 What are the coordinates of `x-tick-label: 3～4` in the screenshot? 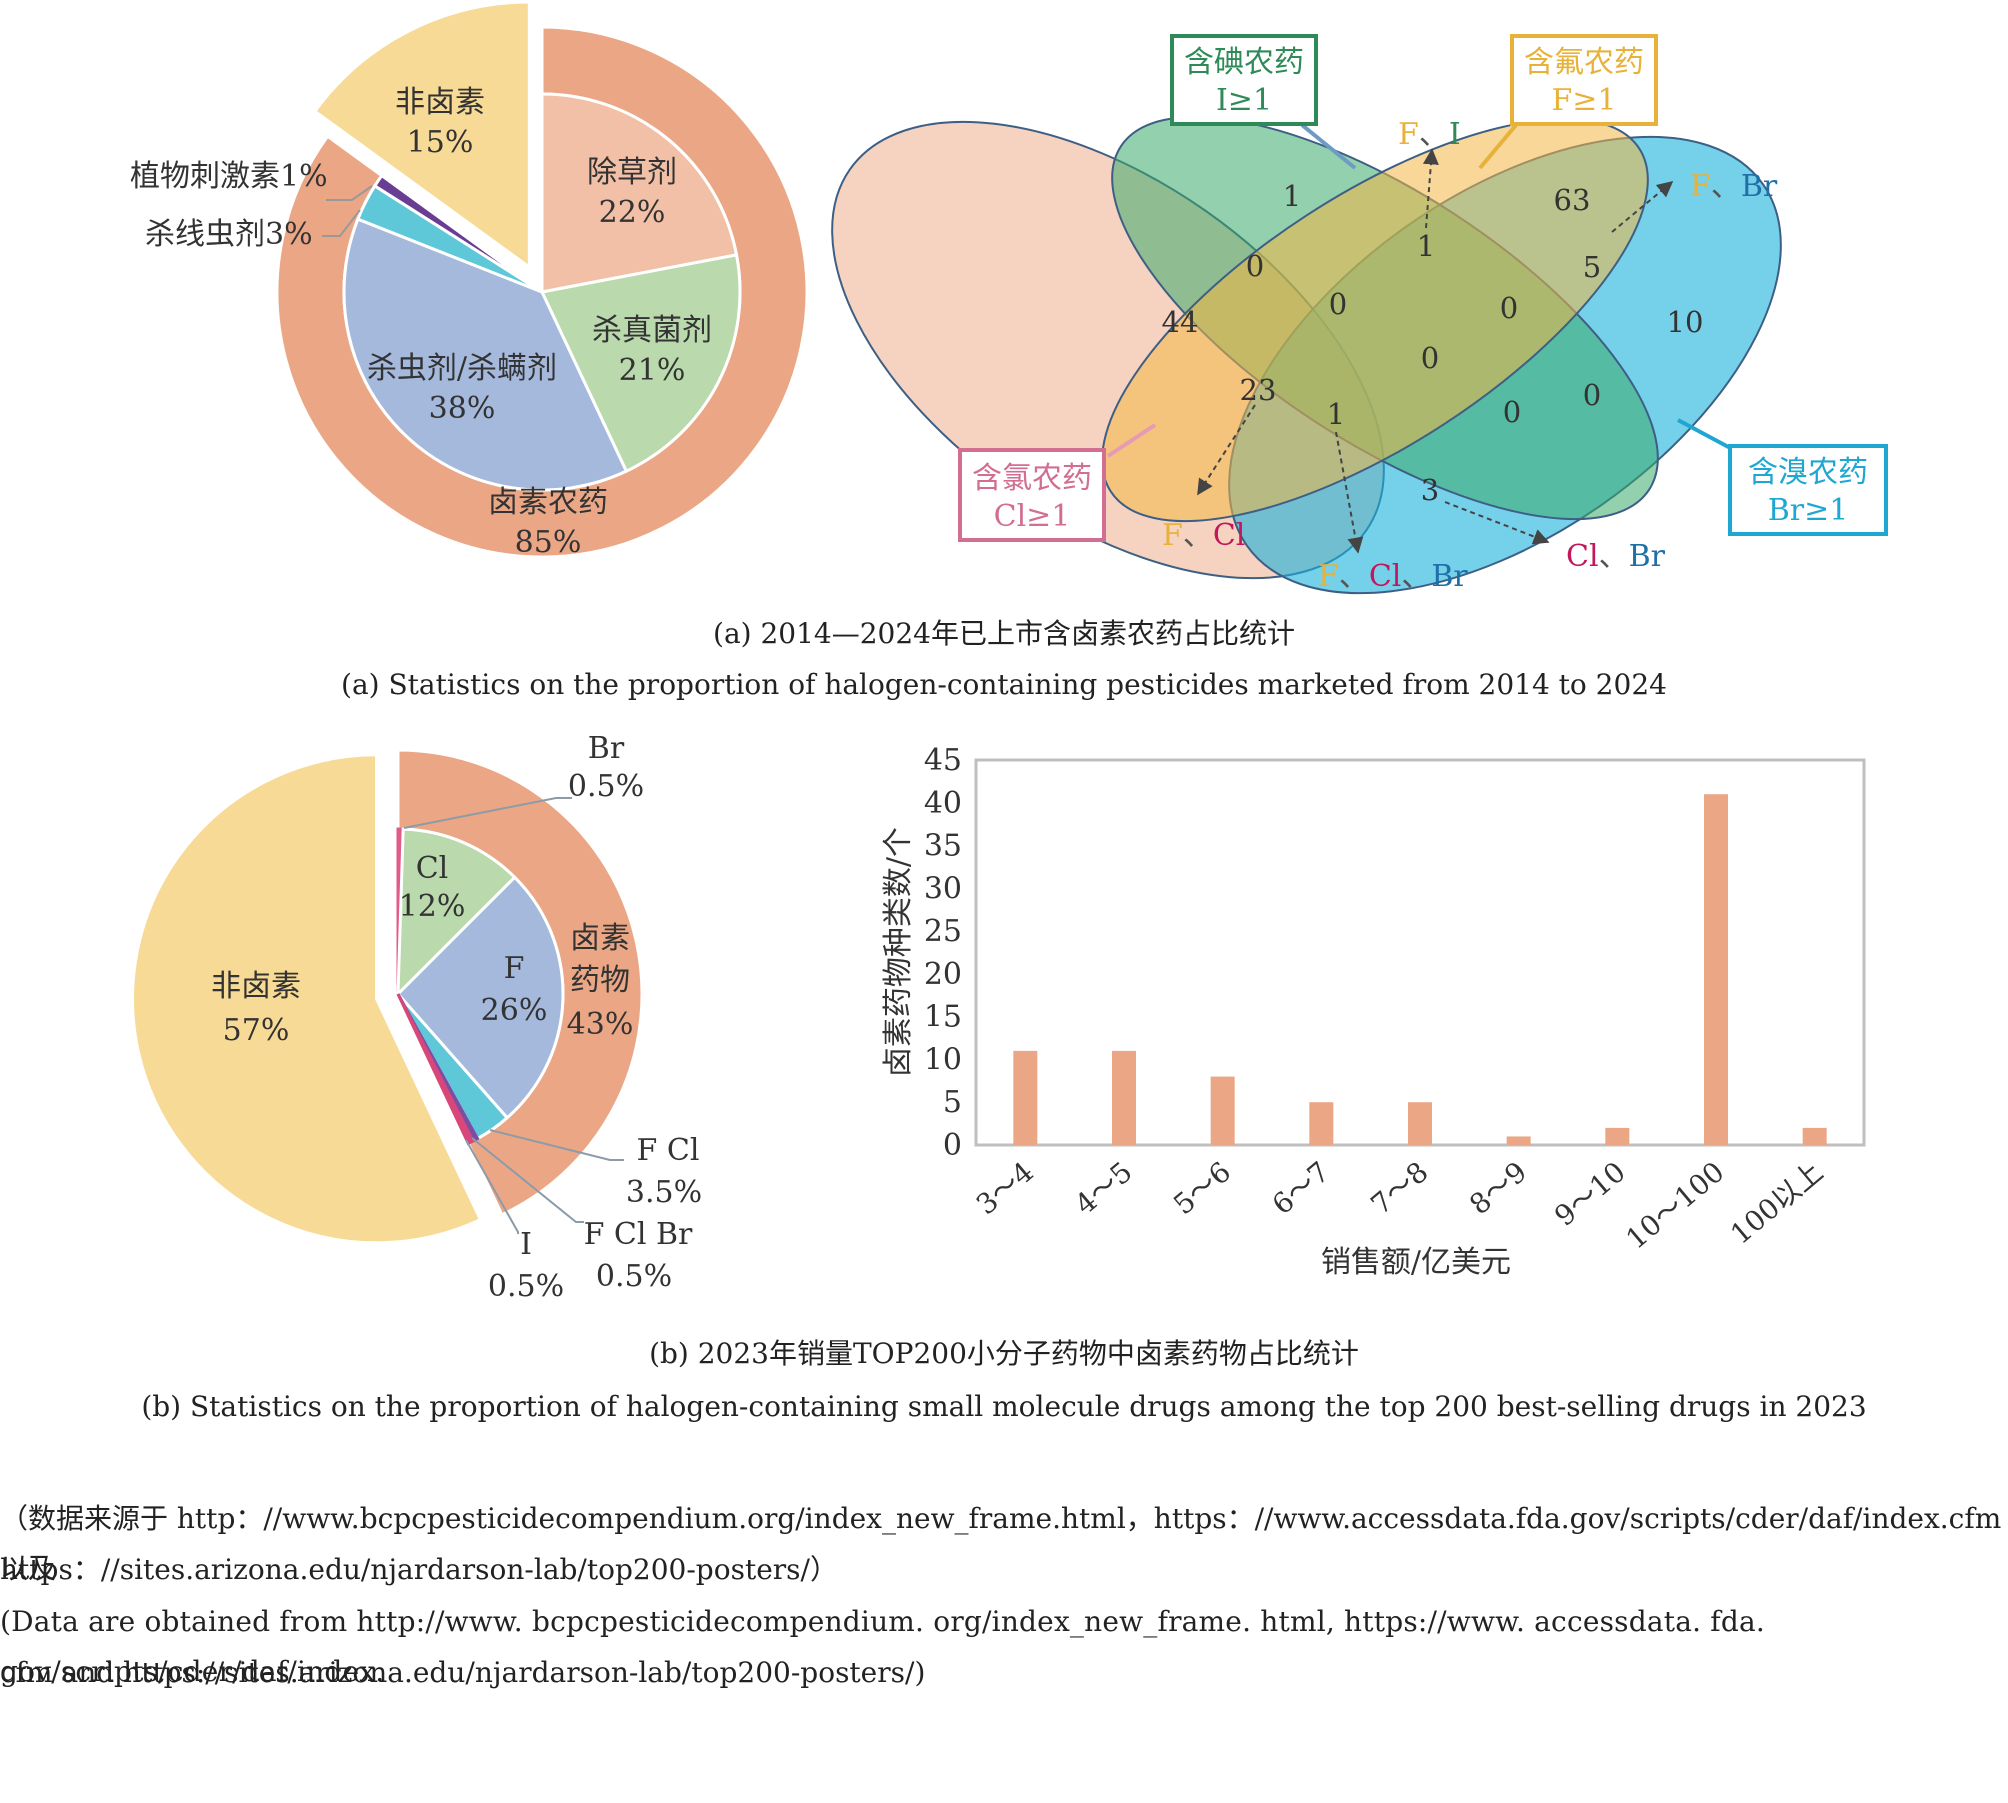 It's located at (1005, 1188).